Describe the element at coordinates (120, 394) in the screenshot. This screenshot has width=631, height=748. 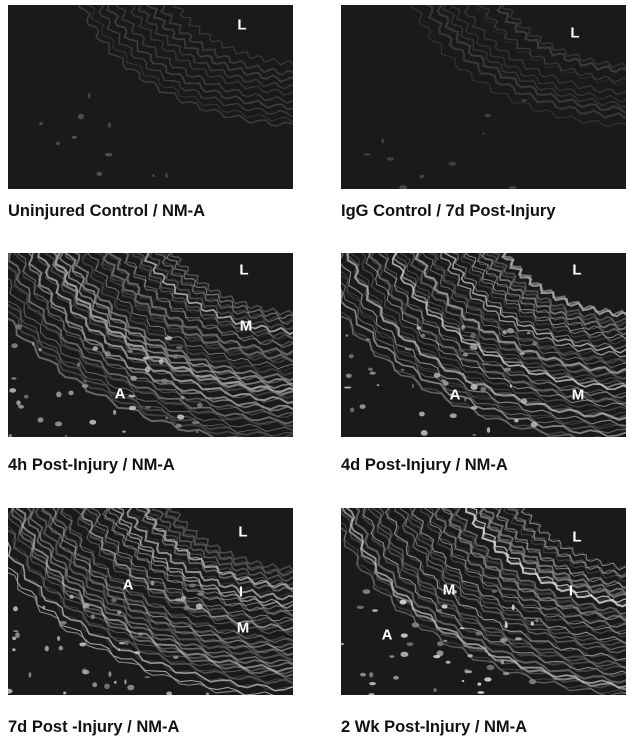
I see `adventitia-label: A` at that location.